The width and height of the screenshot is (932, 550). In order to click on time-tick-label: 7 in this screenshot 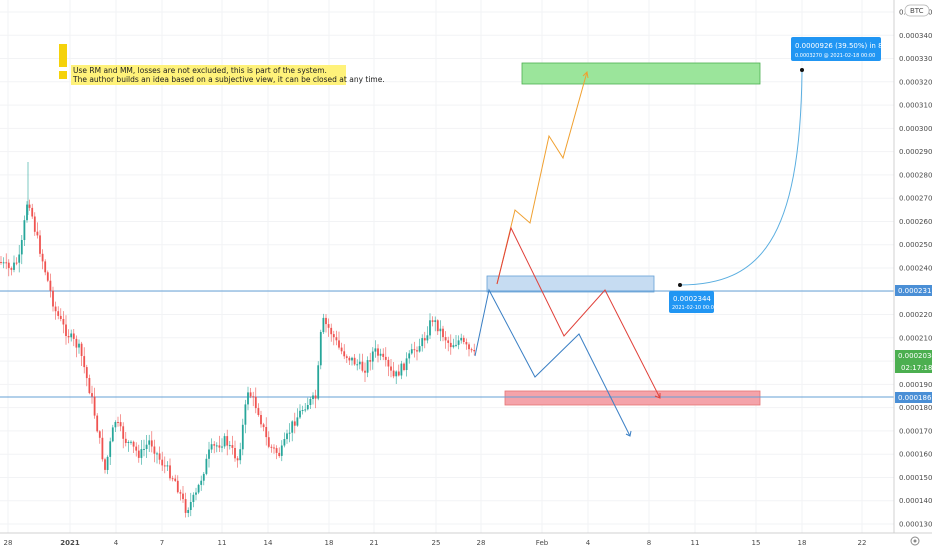, I will do `click(162, 543)`.